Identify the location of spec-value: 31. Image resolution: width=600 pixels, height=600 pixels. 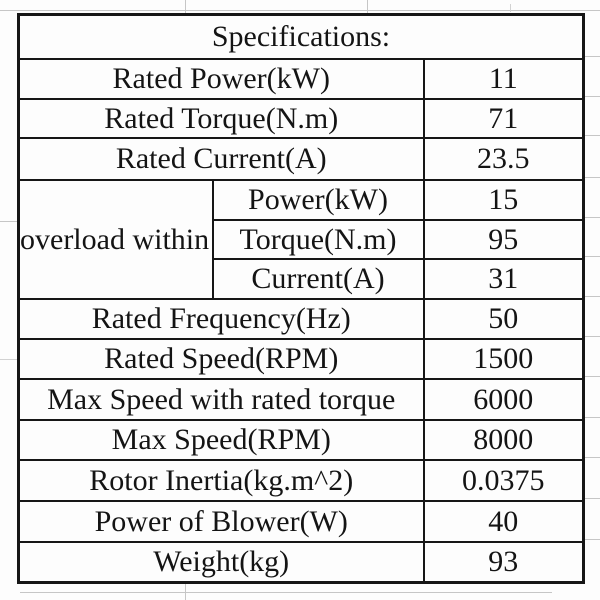
(503, 278).